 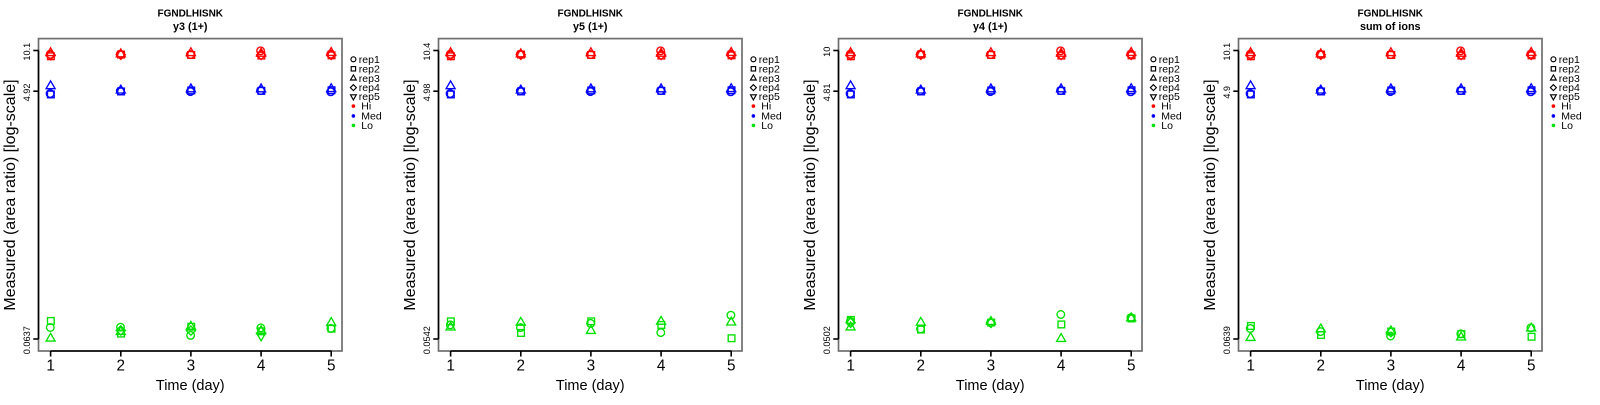 I want to click on svg-text: 0.0502, so click(x=827, y=340).